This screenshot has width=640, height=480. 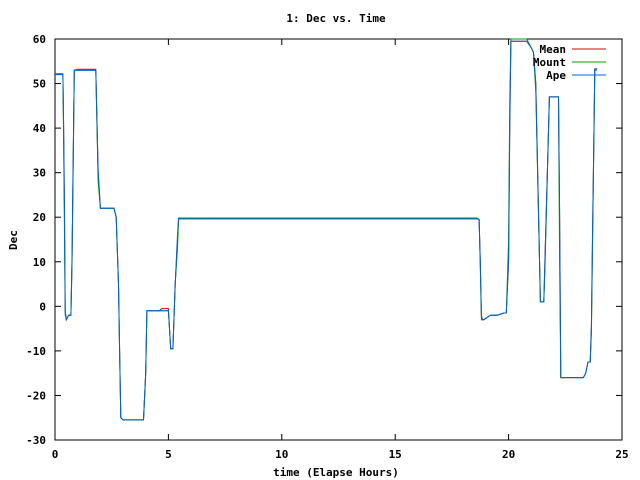 What do you see at coordinates (621, 454) in the screenshot?
I see `x-tick-label: 25` at bounding box center [621, 454].